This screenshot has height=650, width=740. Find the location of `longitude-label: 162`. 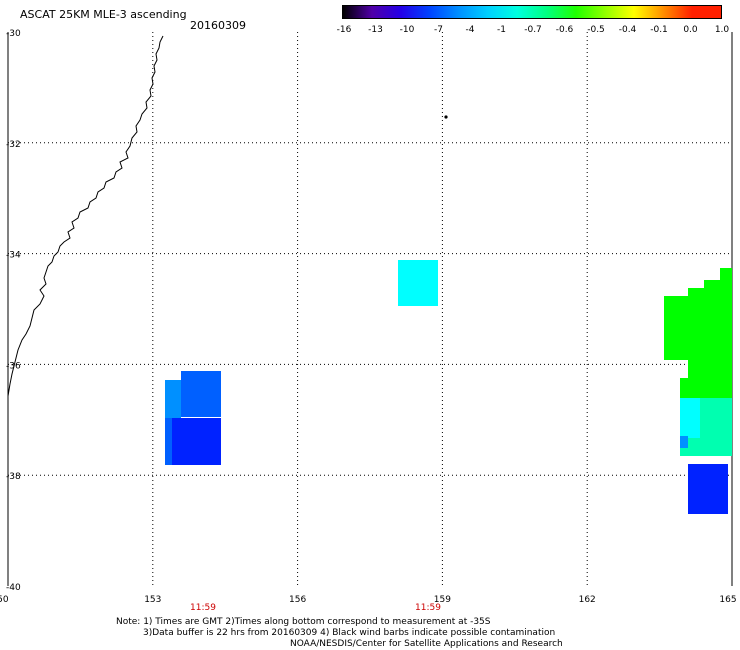

longitude-label: 162 is located at coordinates (587, 600).